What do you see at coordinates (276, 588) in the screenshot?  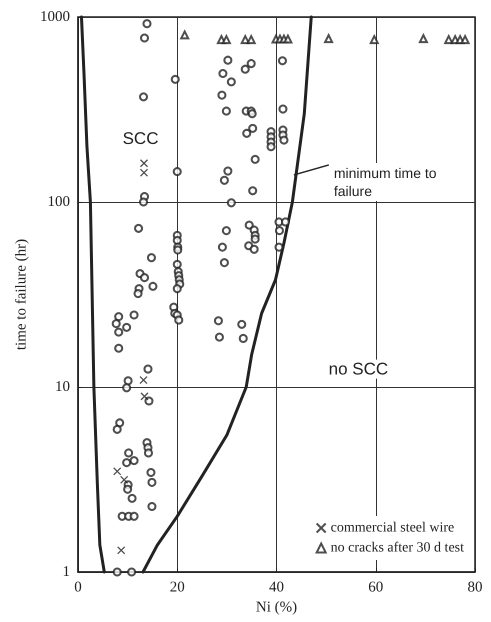 I see `x-tick-label: 40` at bounding box center [276, 588].